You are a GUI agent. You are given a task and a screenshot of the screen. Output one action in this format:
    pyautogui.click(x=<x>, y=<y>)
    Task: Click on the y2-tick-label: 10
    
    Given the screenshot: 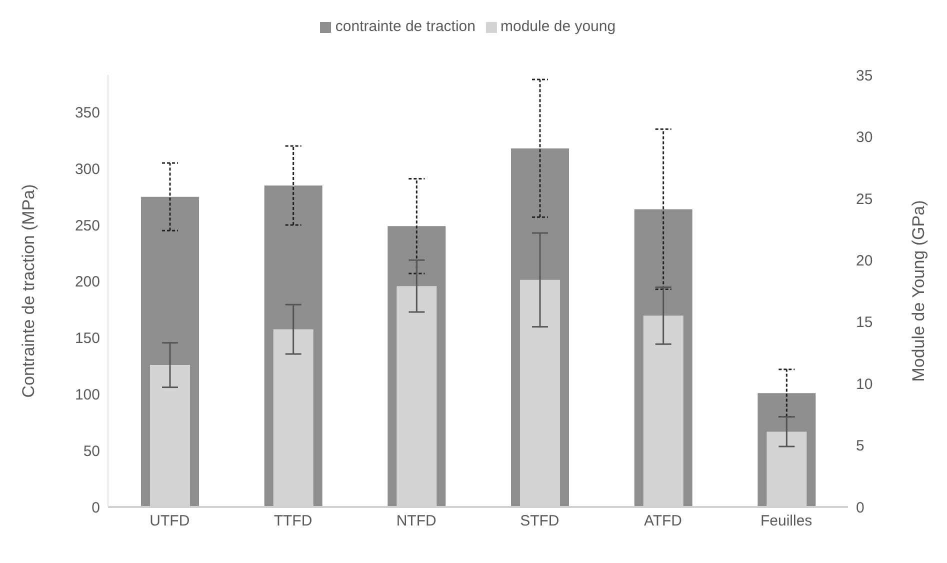 What is the action you would take?
    pyautogui.click(x=864, y=384)
    